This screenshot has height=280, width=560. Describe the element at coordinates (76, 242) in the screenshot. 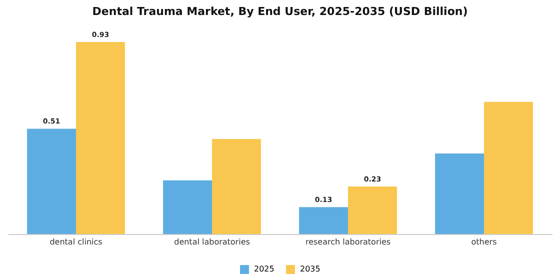

I see `x-tick-label: dental clinics` at that location.